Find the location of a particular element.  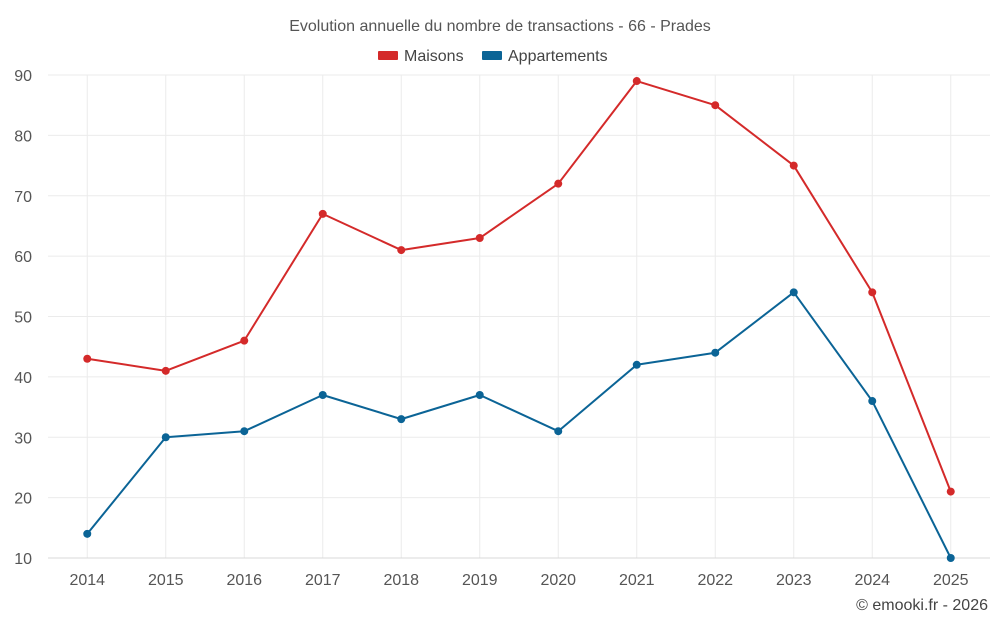

x-tick-label: 2014 is located at coordinates (87, 580).